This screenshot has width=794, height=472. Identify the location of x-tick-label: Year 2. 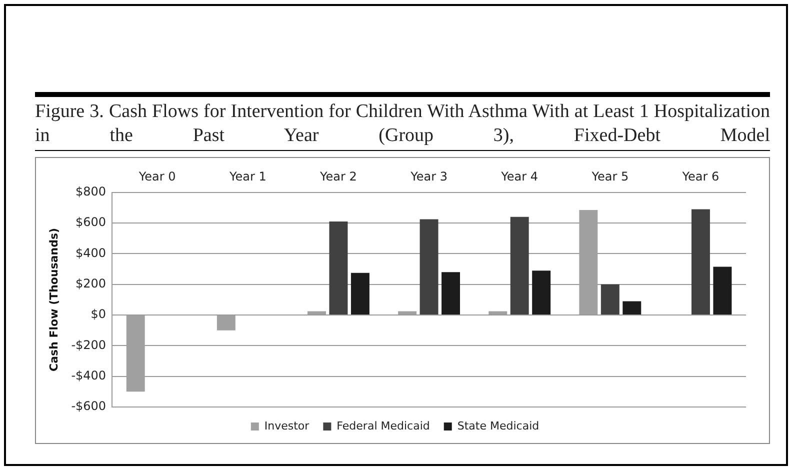
(338, 176).